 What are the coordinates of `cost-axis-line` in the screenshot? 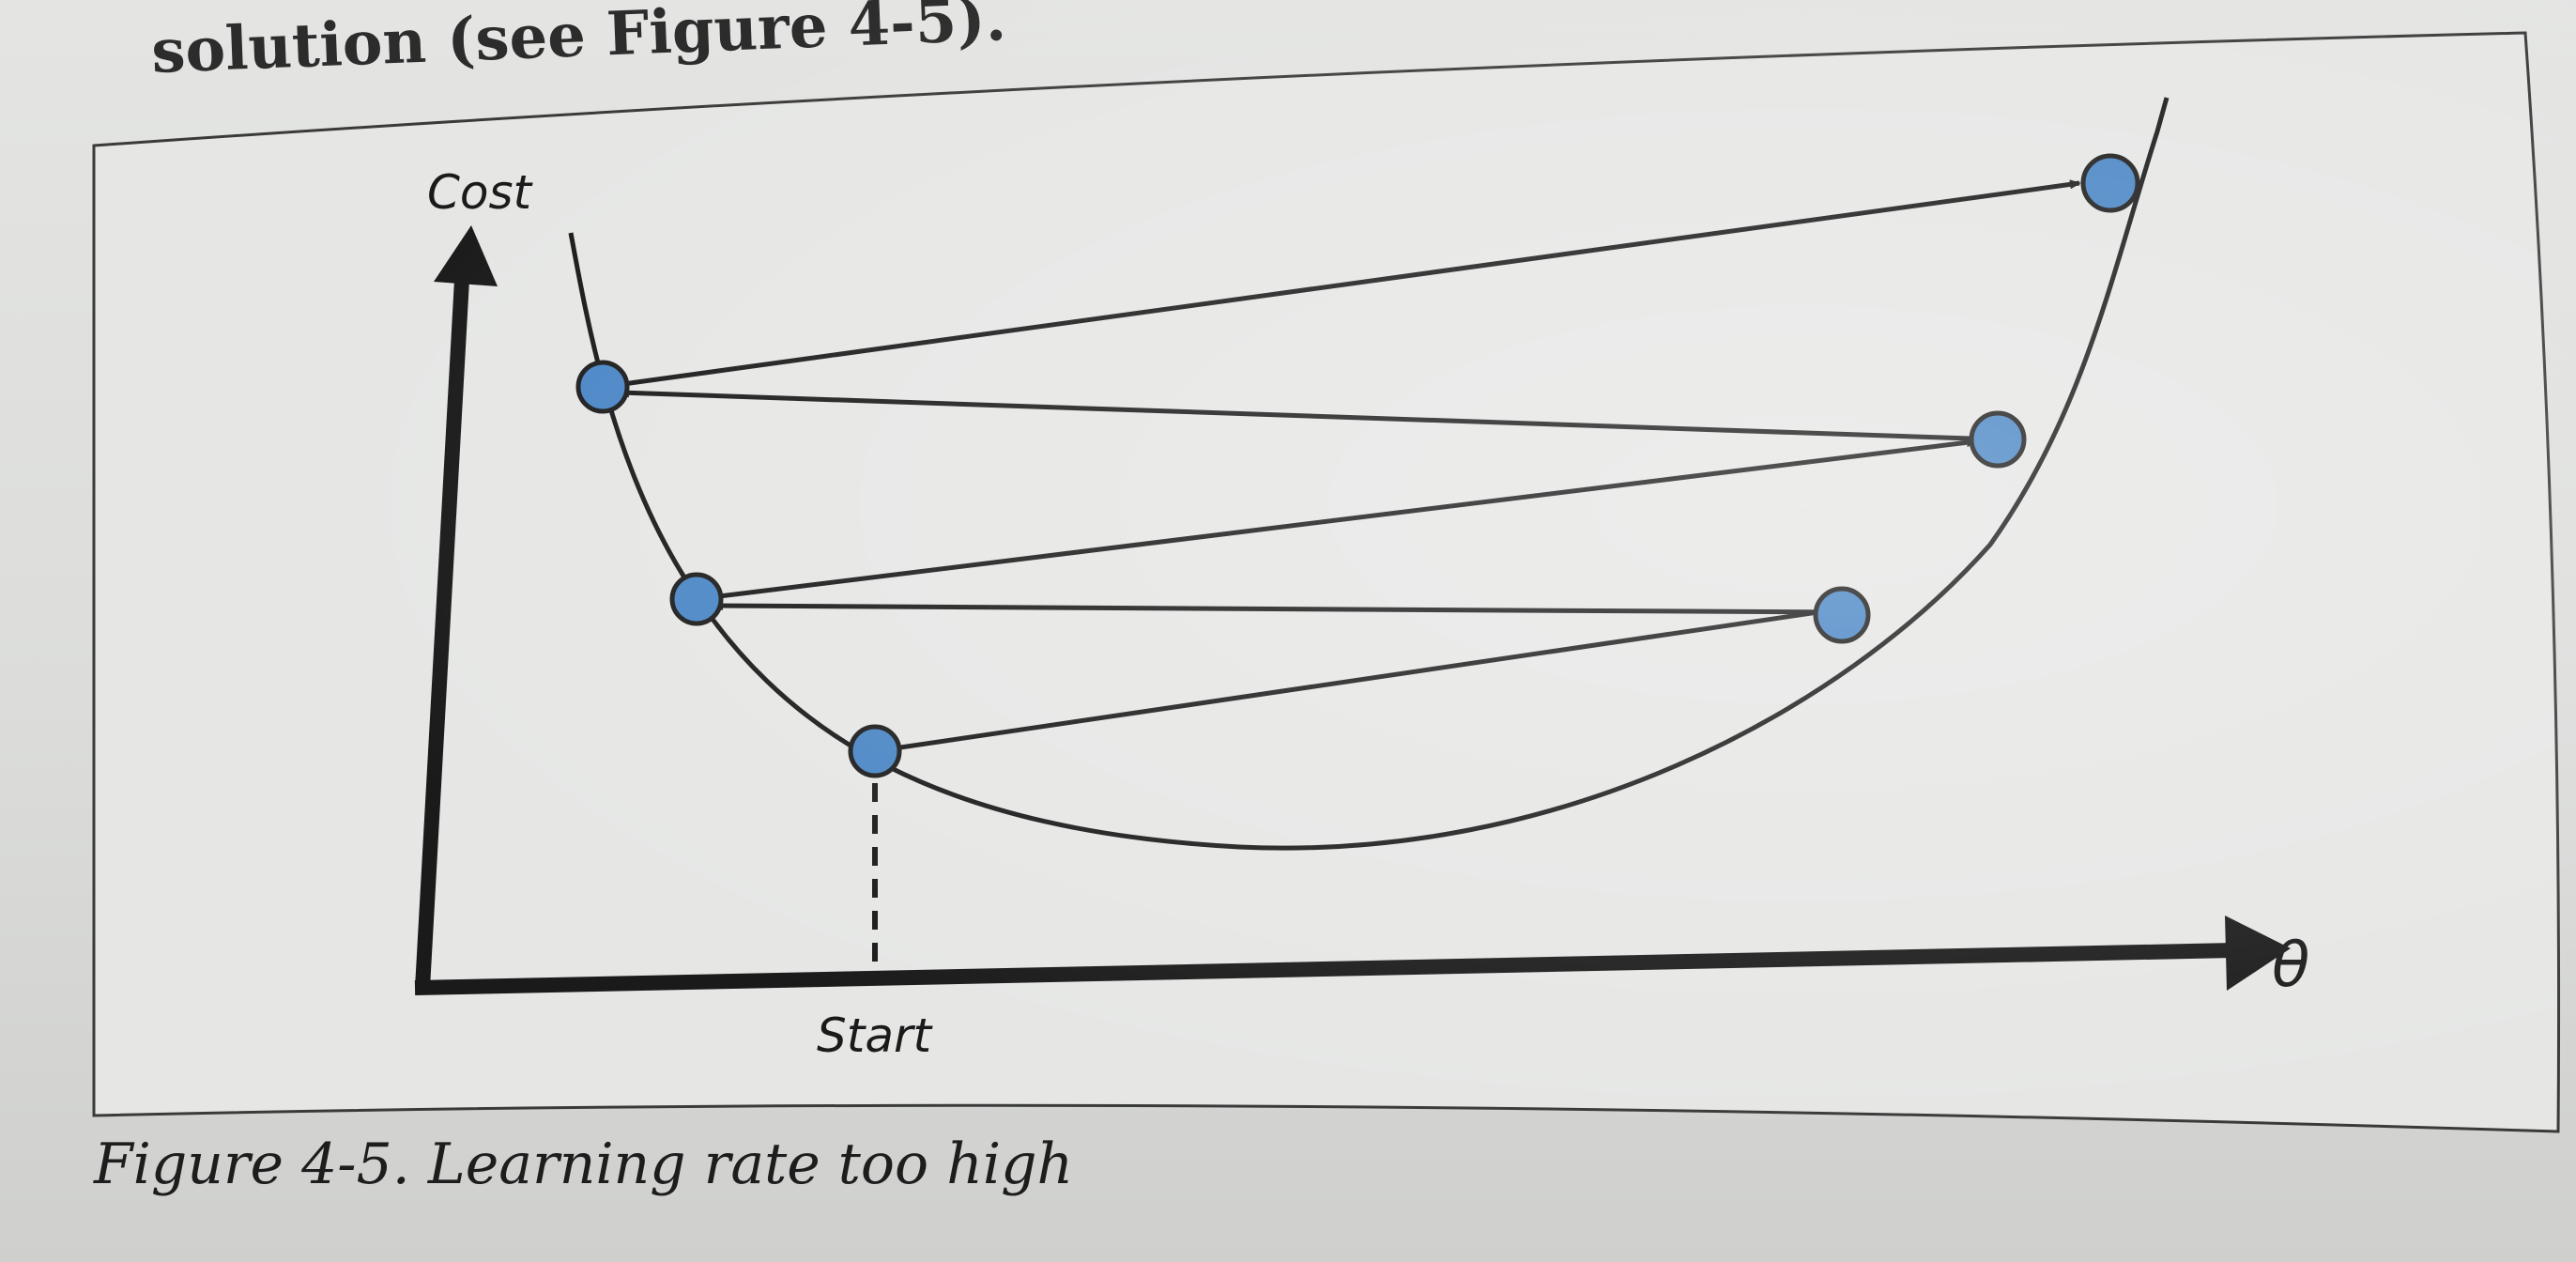 It's located at (442, 634).